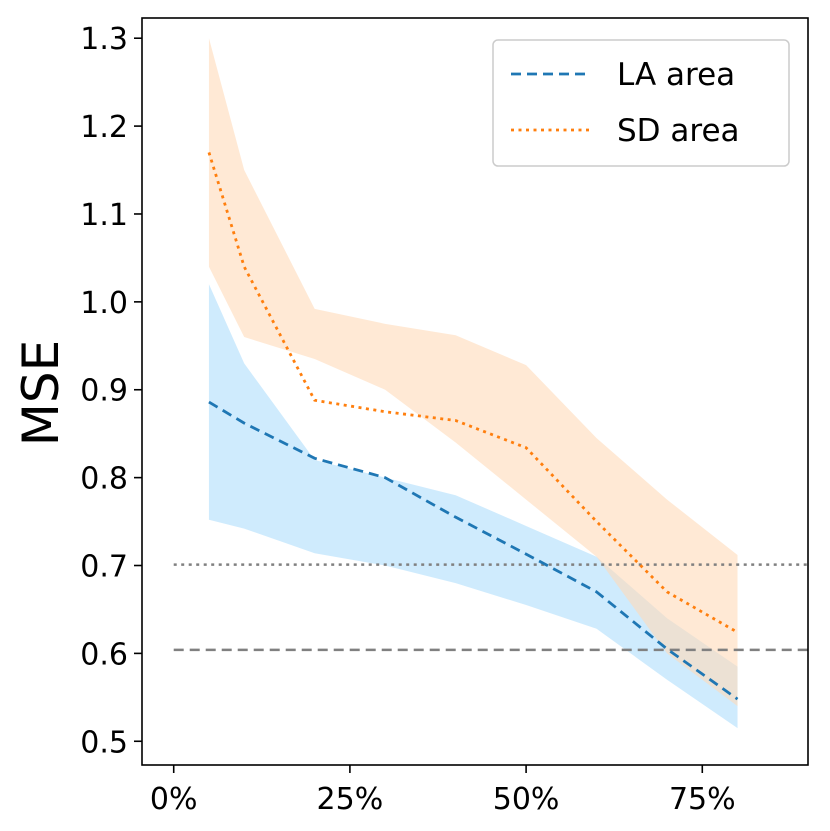 This screenshot has width=830, height=831. Describe the element at coordinates (104, 303) in the screenshot. I see `y-tick-label: 1.0` at that location.